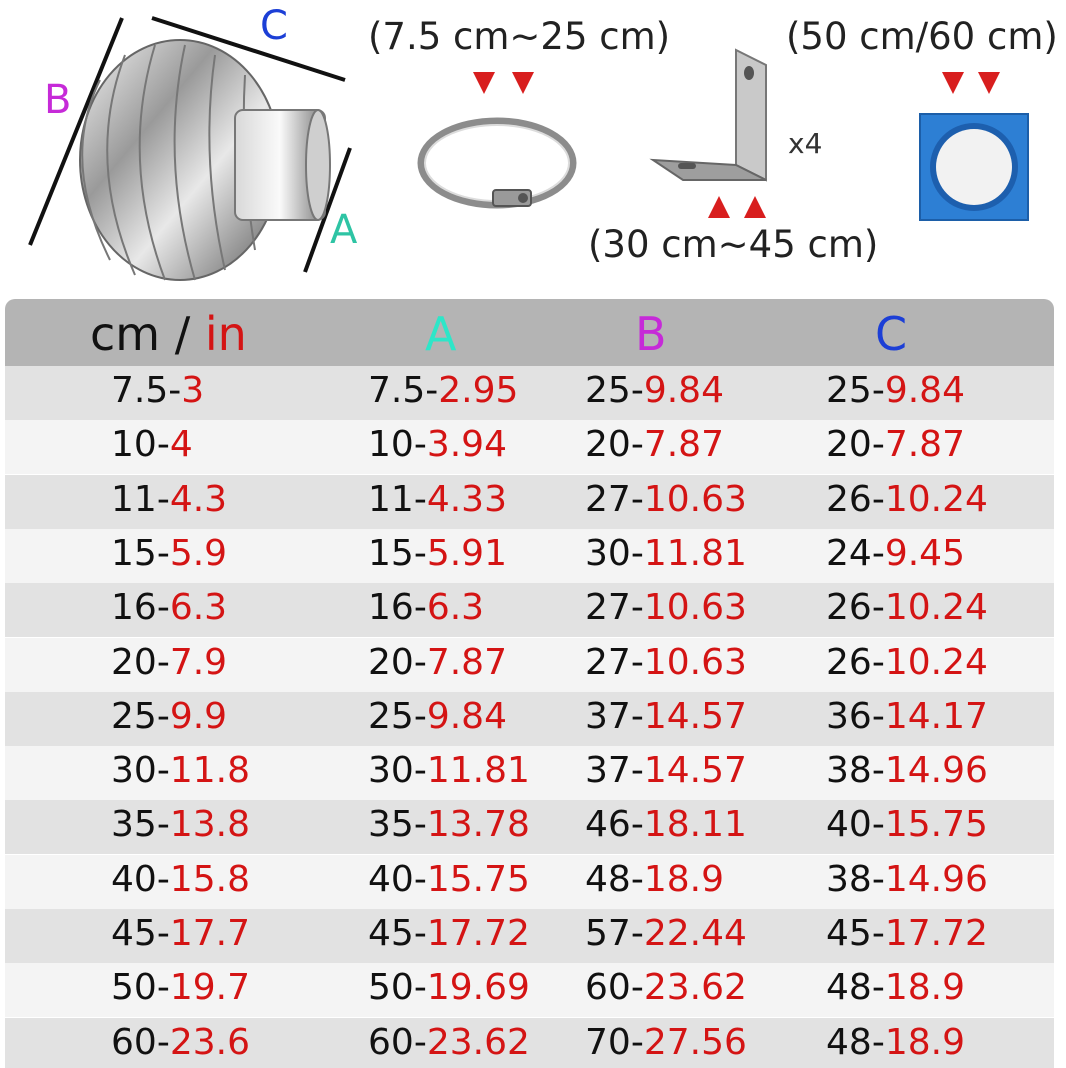 The width and height of the screenshot is (1066, 1068). Describe the element at coordinates (180, 771) in the screenshot. I see `size-cell: 30-11.8` at that location.